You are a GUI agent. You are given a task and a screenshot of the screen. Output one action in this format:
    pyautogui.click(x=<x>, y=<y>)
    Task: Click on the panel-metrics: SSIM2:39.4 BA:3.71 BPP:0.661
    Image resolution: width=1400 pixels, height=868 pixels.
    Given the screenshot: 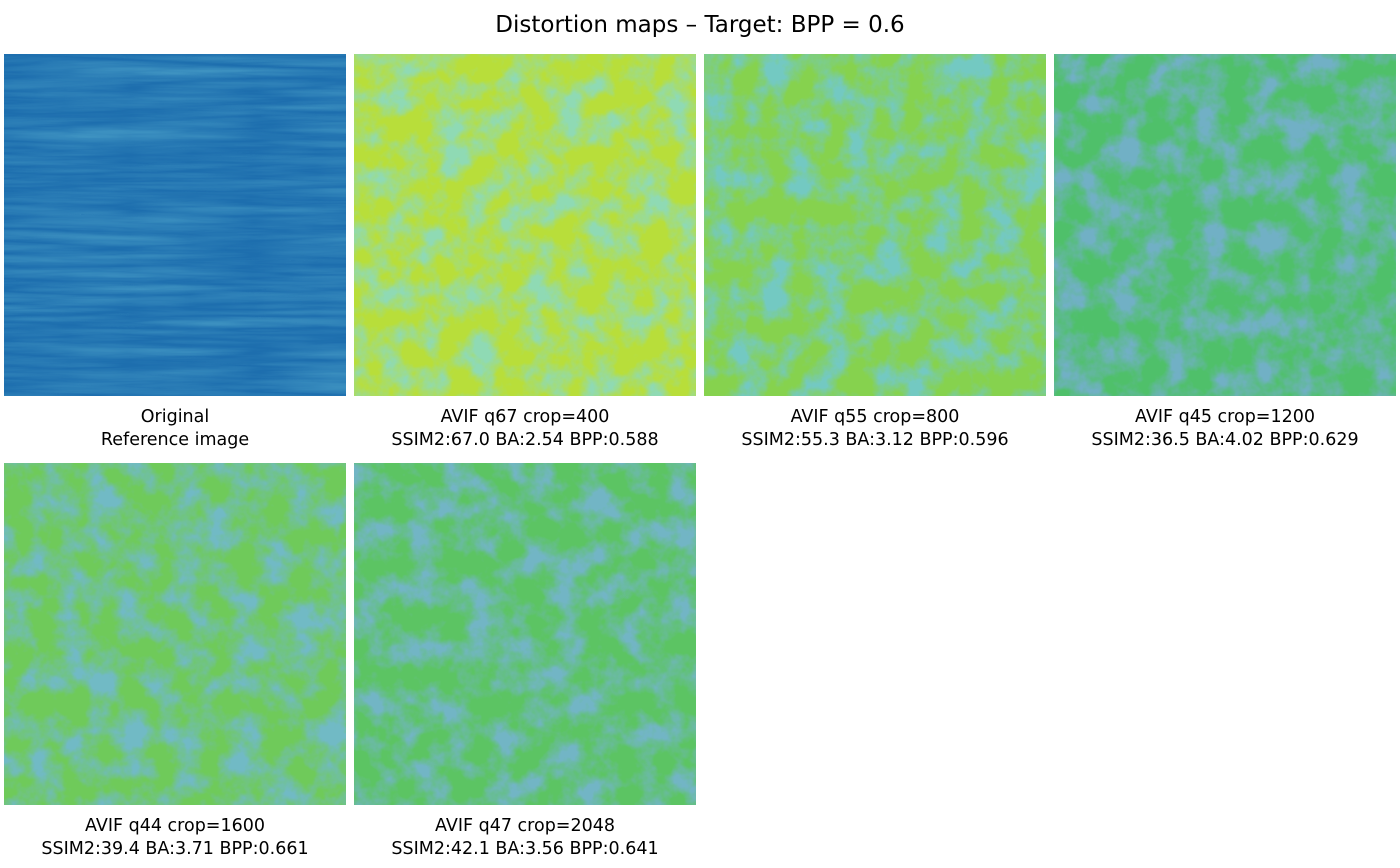 What is the action you would take?
    pyautogui.click(x=175, y=849)
    